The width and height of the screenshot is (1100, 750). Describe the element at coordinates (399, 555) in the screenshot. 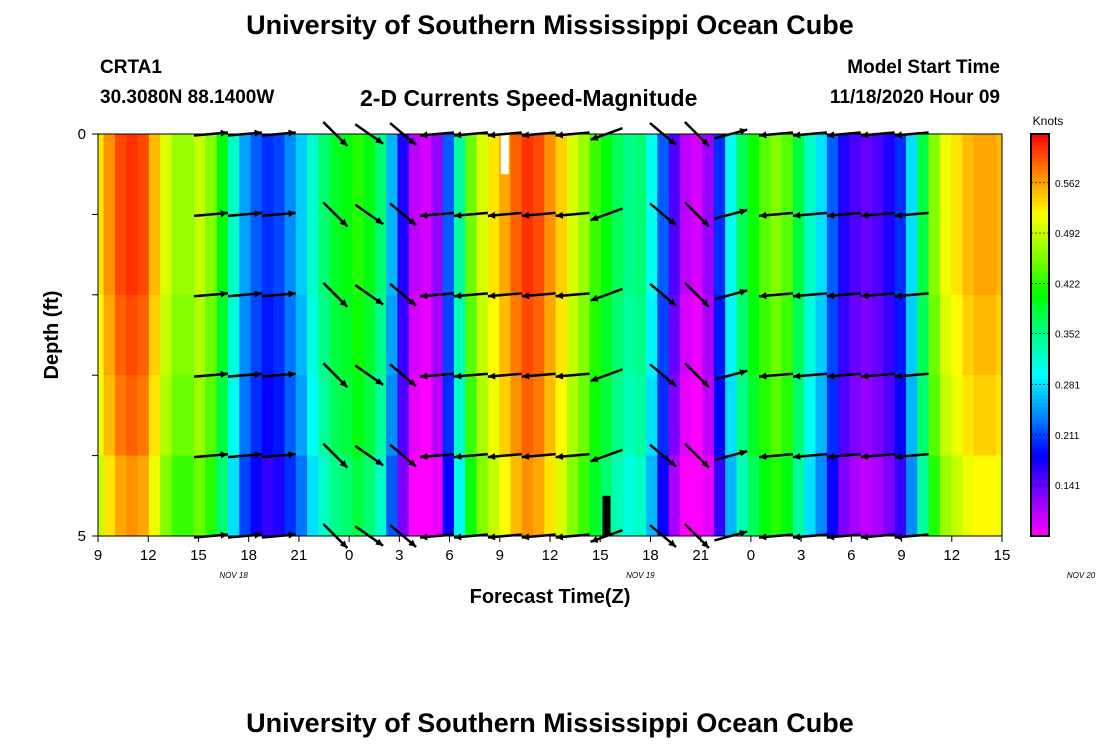

I see `x-tick-label: 3` at that location.